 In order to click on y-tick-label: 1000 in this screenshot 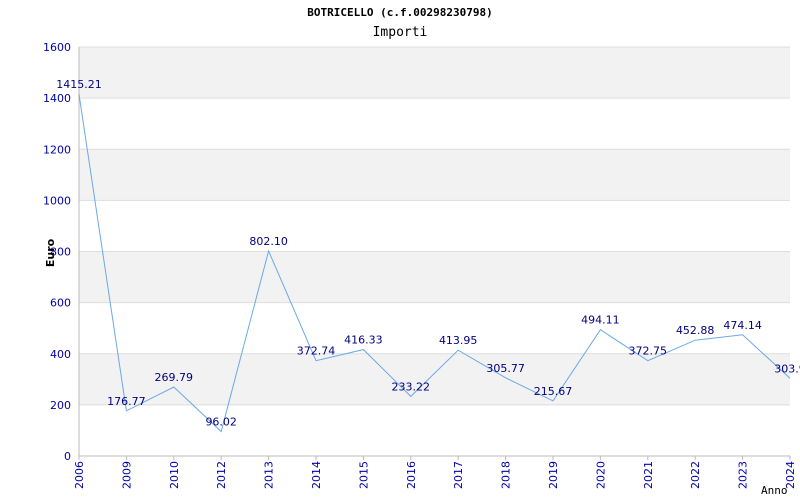, I will do `click(57, 200)`.